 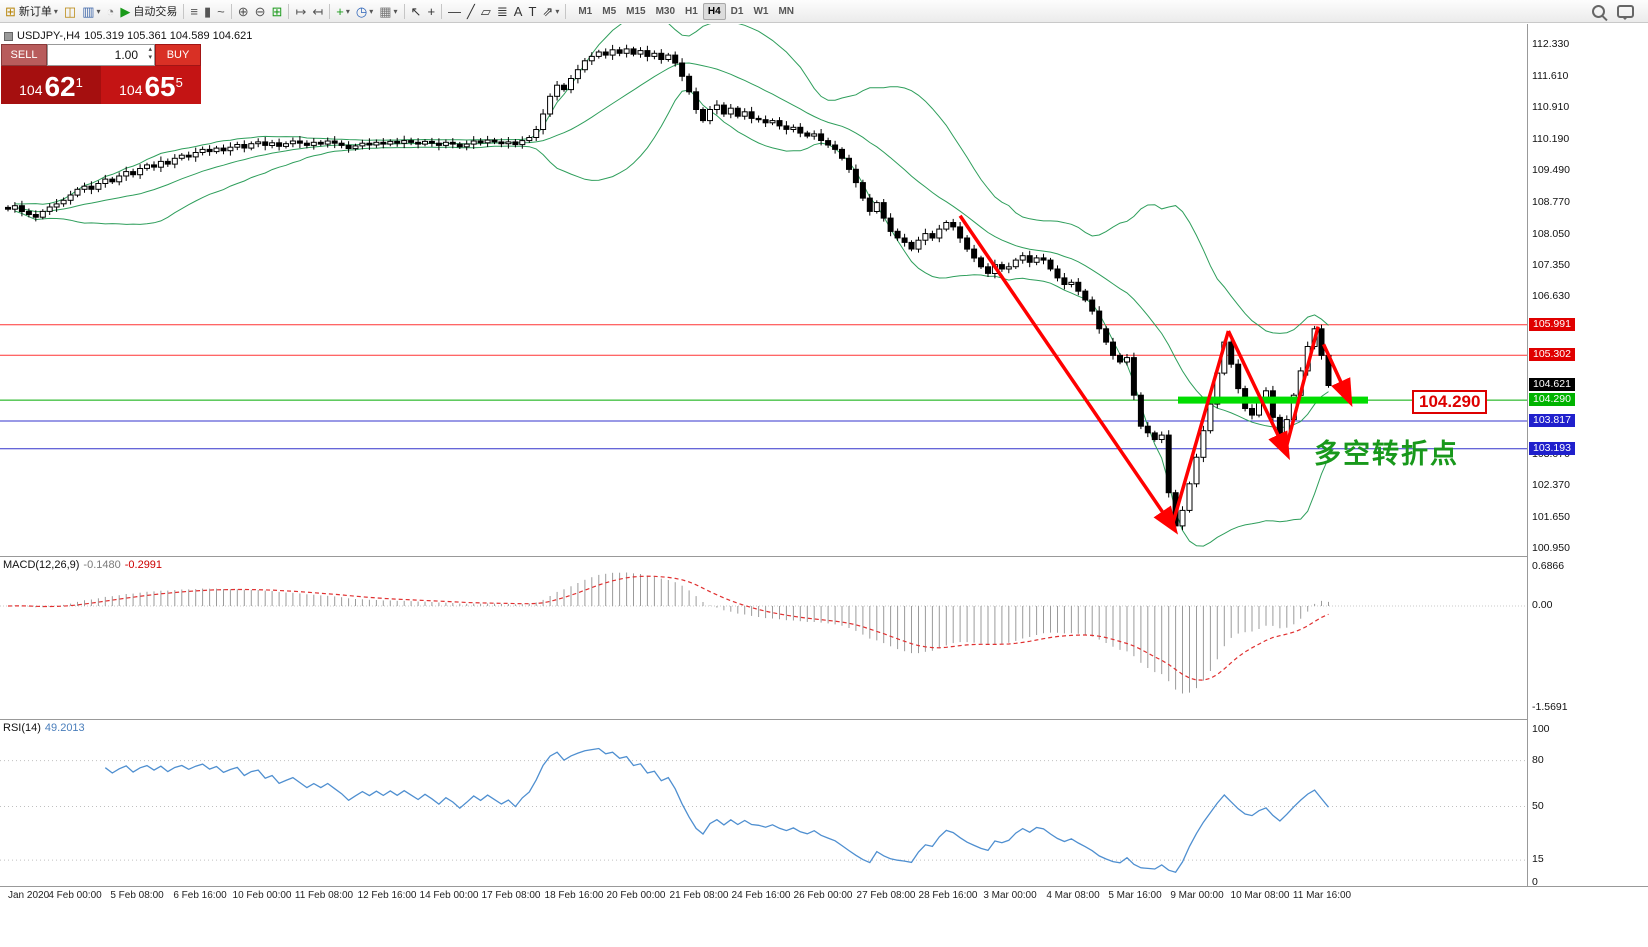 I want to click on chart-shift-button: ↤, so click(x=317, y=11).